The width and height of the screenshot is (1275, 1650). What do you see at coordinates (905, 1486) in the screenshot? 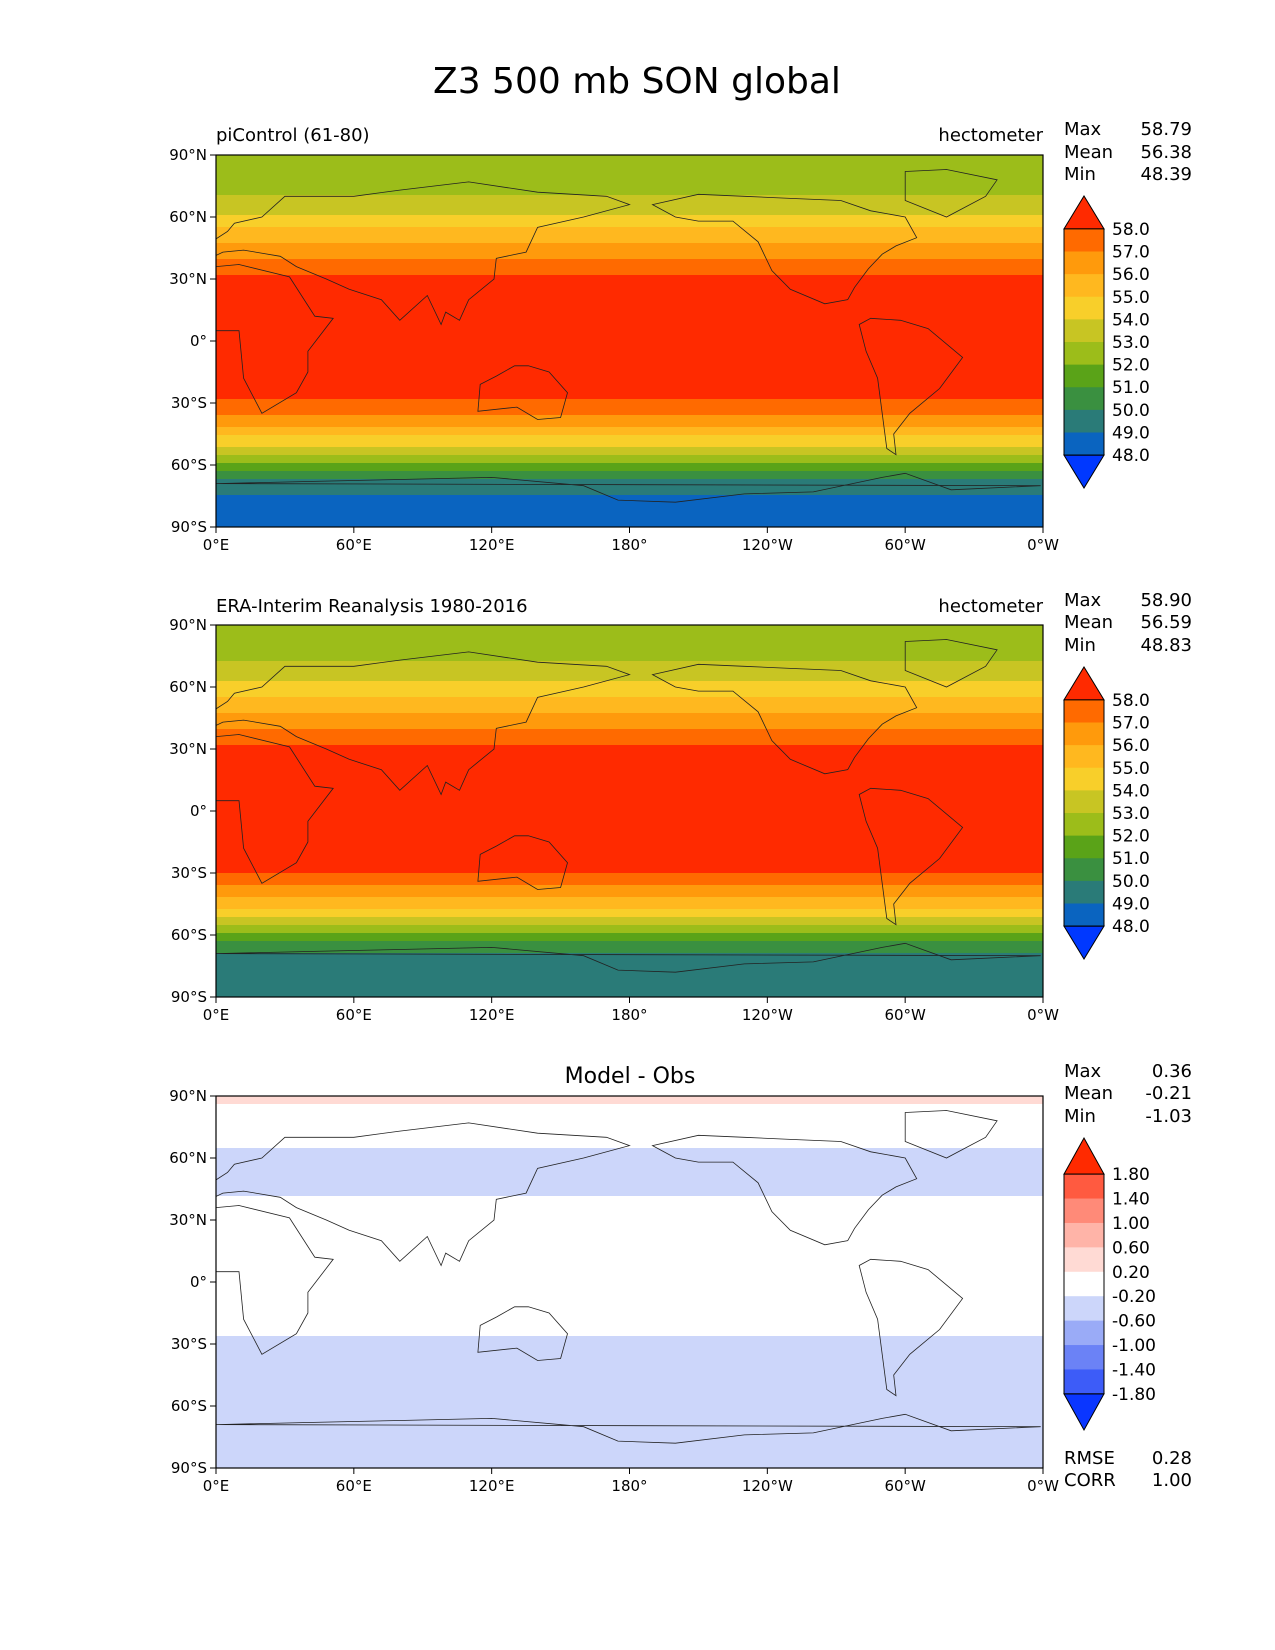
I see `x-tick-label: 60°W` at bounding box center [905, 1486].